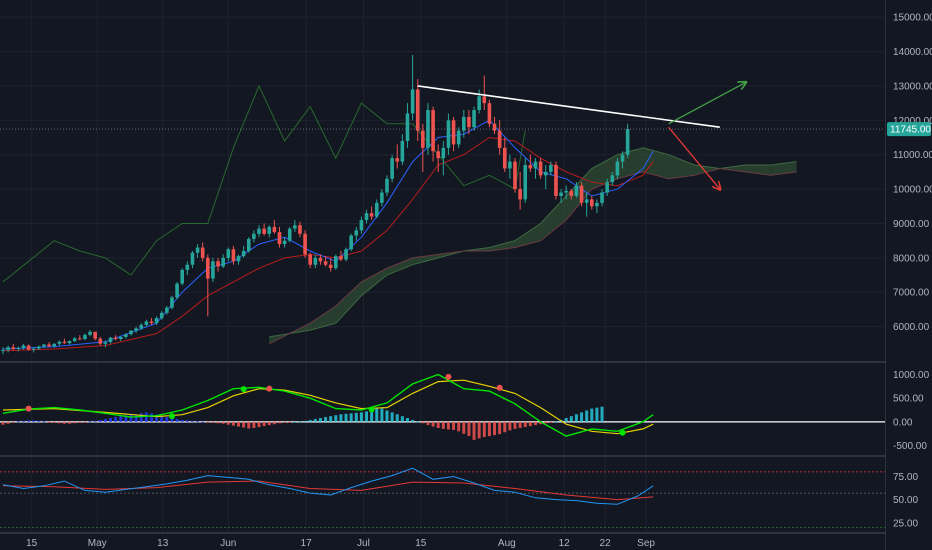 This screenshot has width=932, height=550. I want to click on macd-line, so click(328, 405).